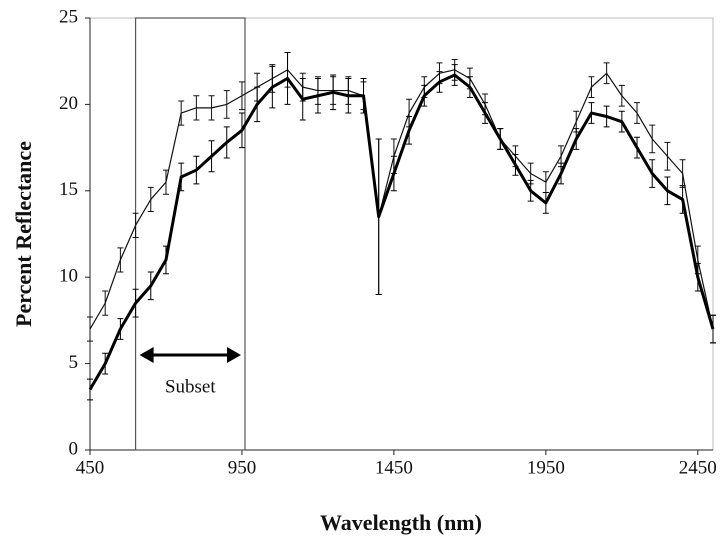 This screenshot has width=725, height=549. Describe the element at coordinates (698, 467) in the screenshot. I see `x-tick-label: 2450` at that location.